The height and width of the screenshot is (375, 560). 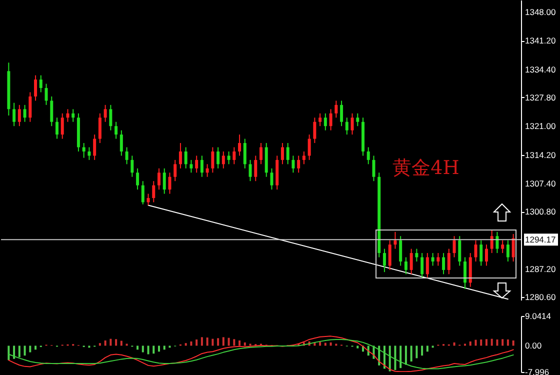 I want to click on y-tick-label: 1300.80, so click(x=540, y=211).